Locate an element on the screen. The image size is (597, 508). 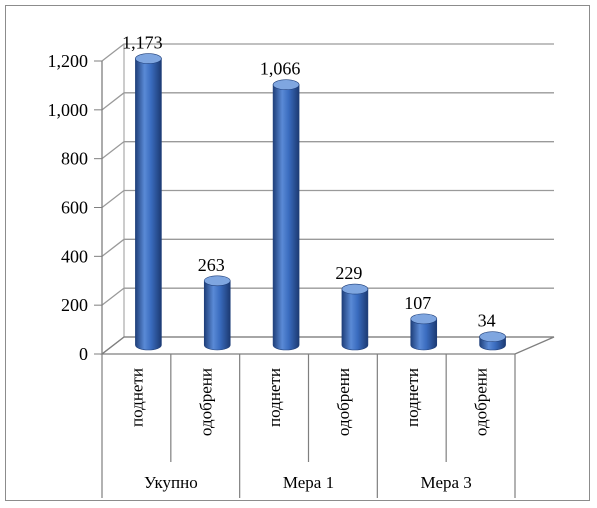
group-label: Укупно is located at coordinates (171, 482).